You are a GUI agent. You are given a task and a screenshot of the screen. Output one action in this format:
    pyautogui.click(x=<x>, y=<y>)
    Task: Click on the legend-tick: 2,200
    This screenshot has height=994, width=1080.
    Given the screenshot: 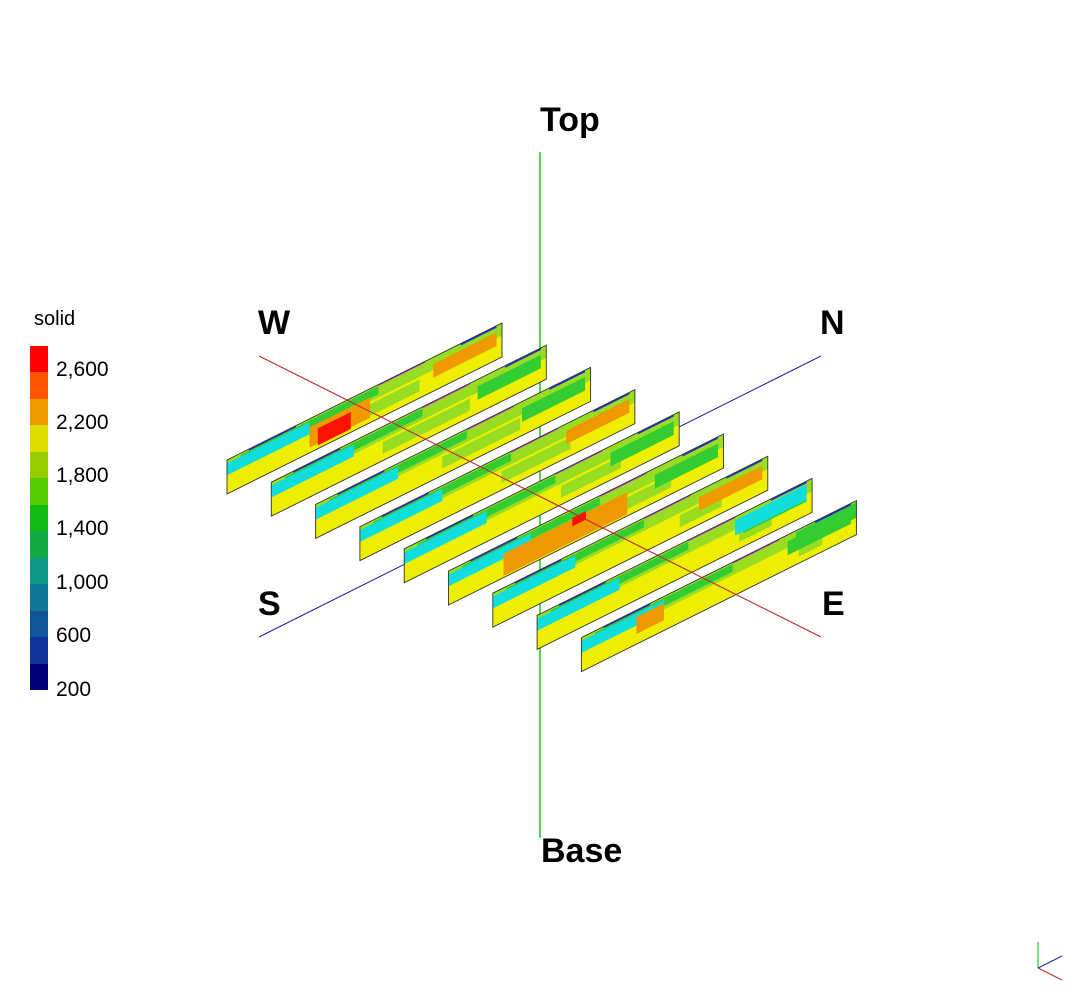 What is the action you would take?
    pyautogui.click(x=82, y=422)
    